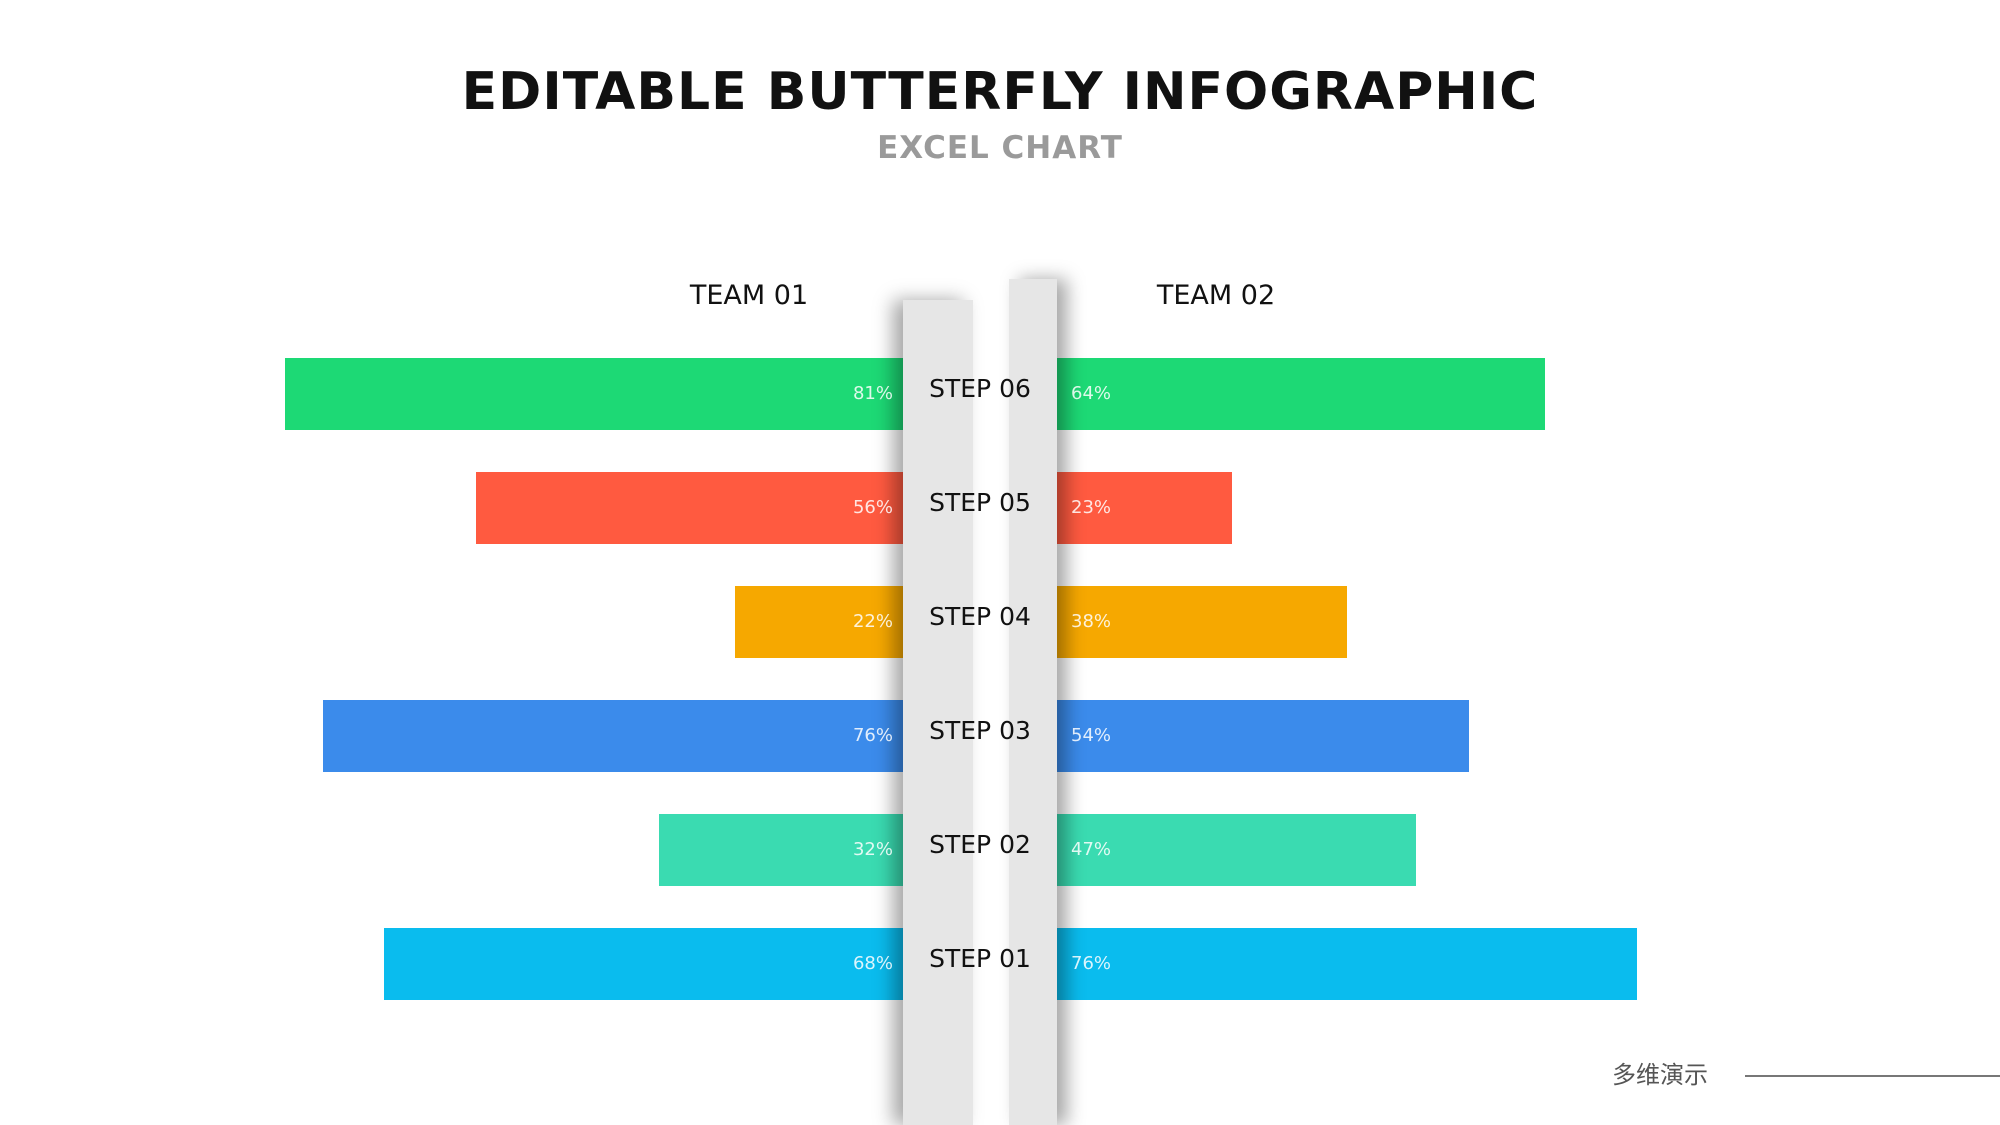  Describe the element at coordinates (1091, 963) in the screenshot. I see `data-label-team-02: 76%` at that location.